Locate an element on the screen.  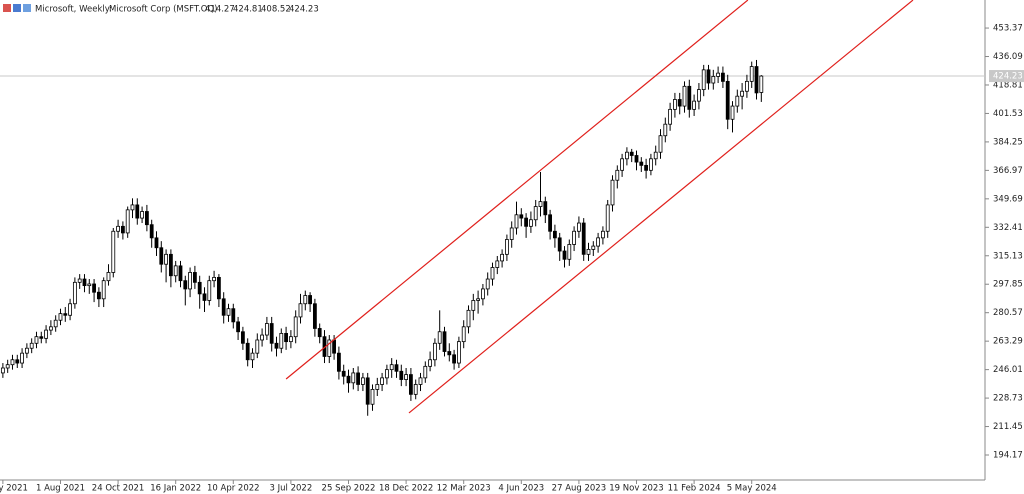
x-tick-label: 11 Feb 2024 is located at coordinates (694, 489).